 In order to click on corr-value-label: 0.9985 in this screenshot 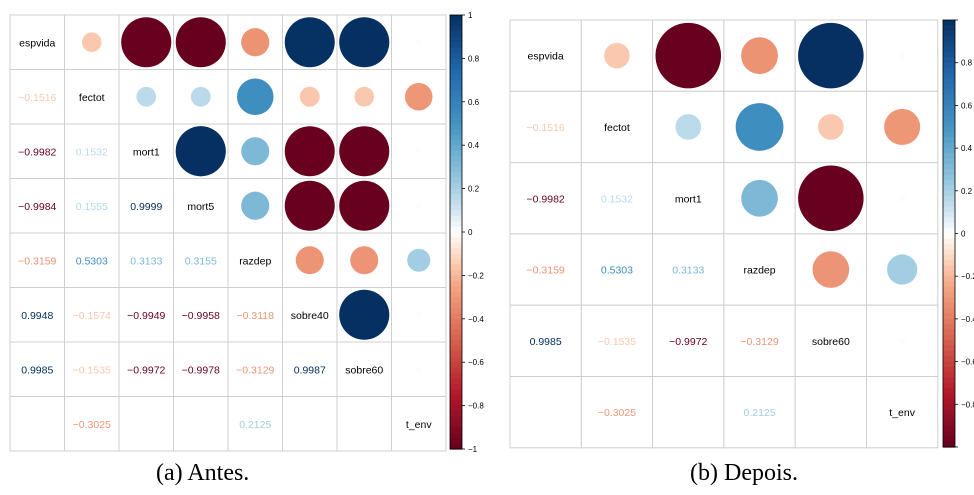, I will do `click(37, 370)`.